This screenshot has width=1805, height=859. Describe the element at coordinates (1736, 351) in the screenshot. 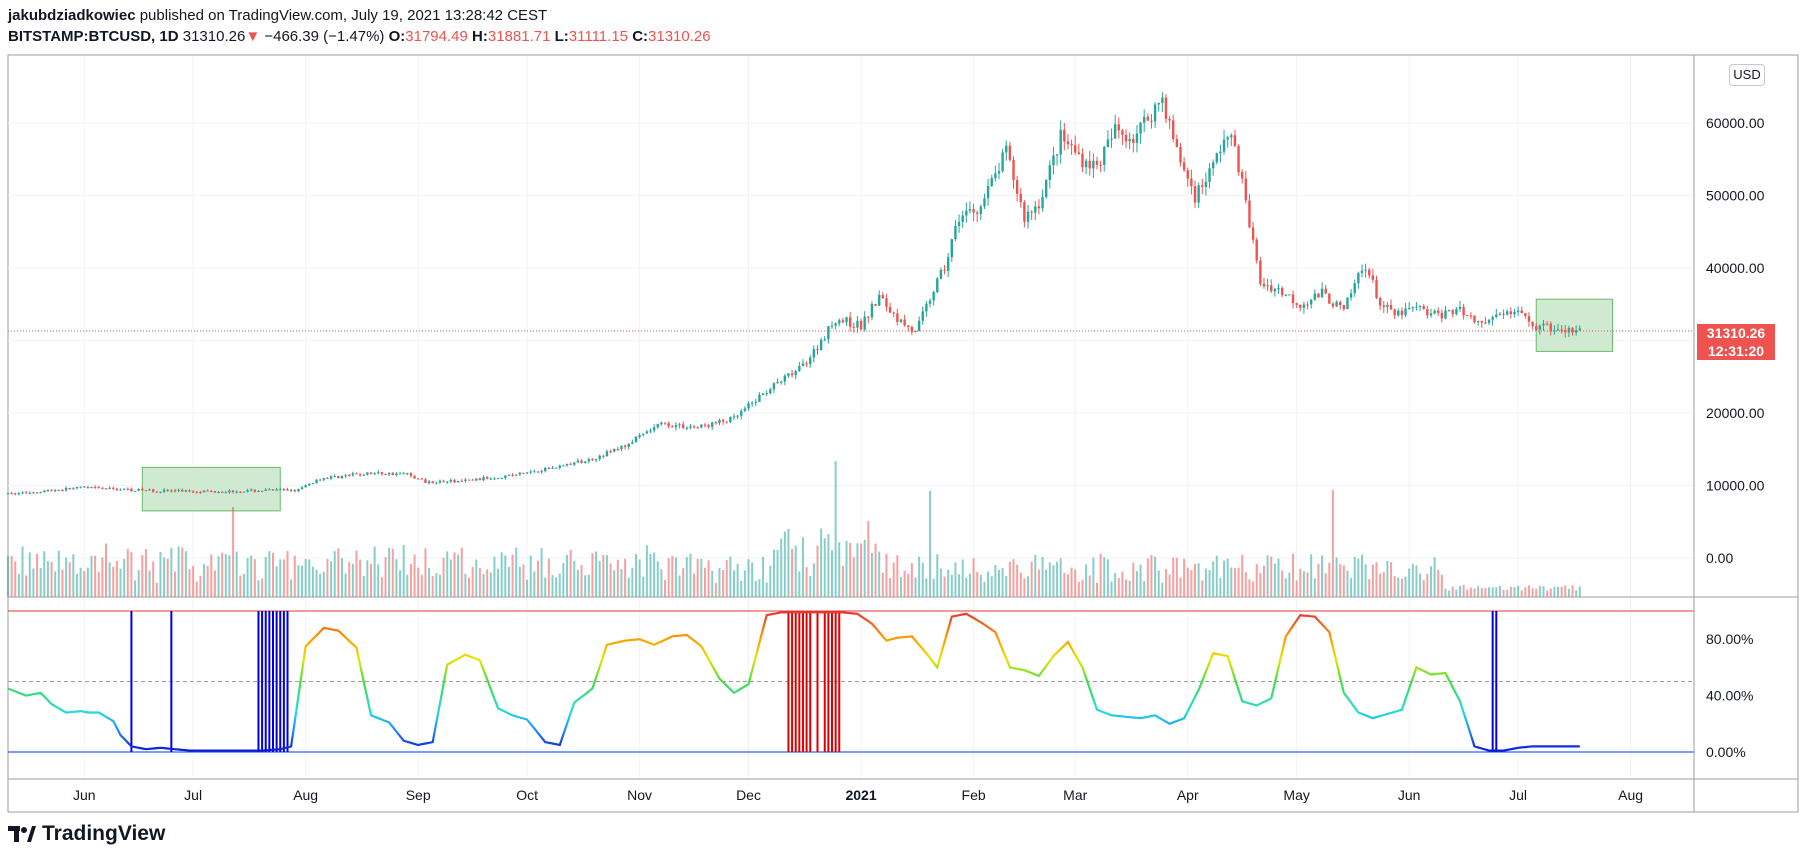

I see `countdown-timer: 12:31:20` at that location.